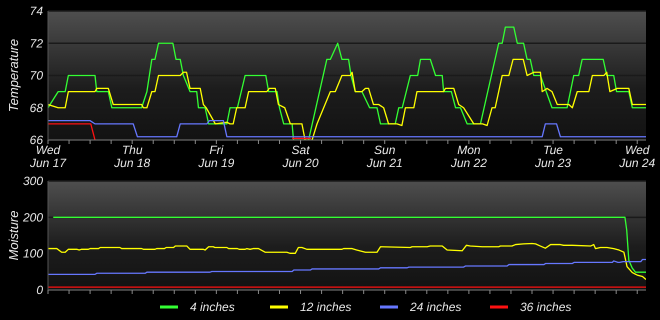 This screenshot has width=660, height=320. I want to click on y-axis-title: Temperature, so click(13, 75).